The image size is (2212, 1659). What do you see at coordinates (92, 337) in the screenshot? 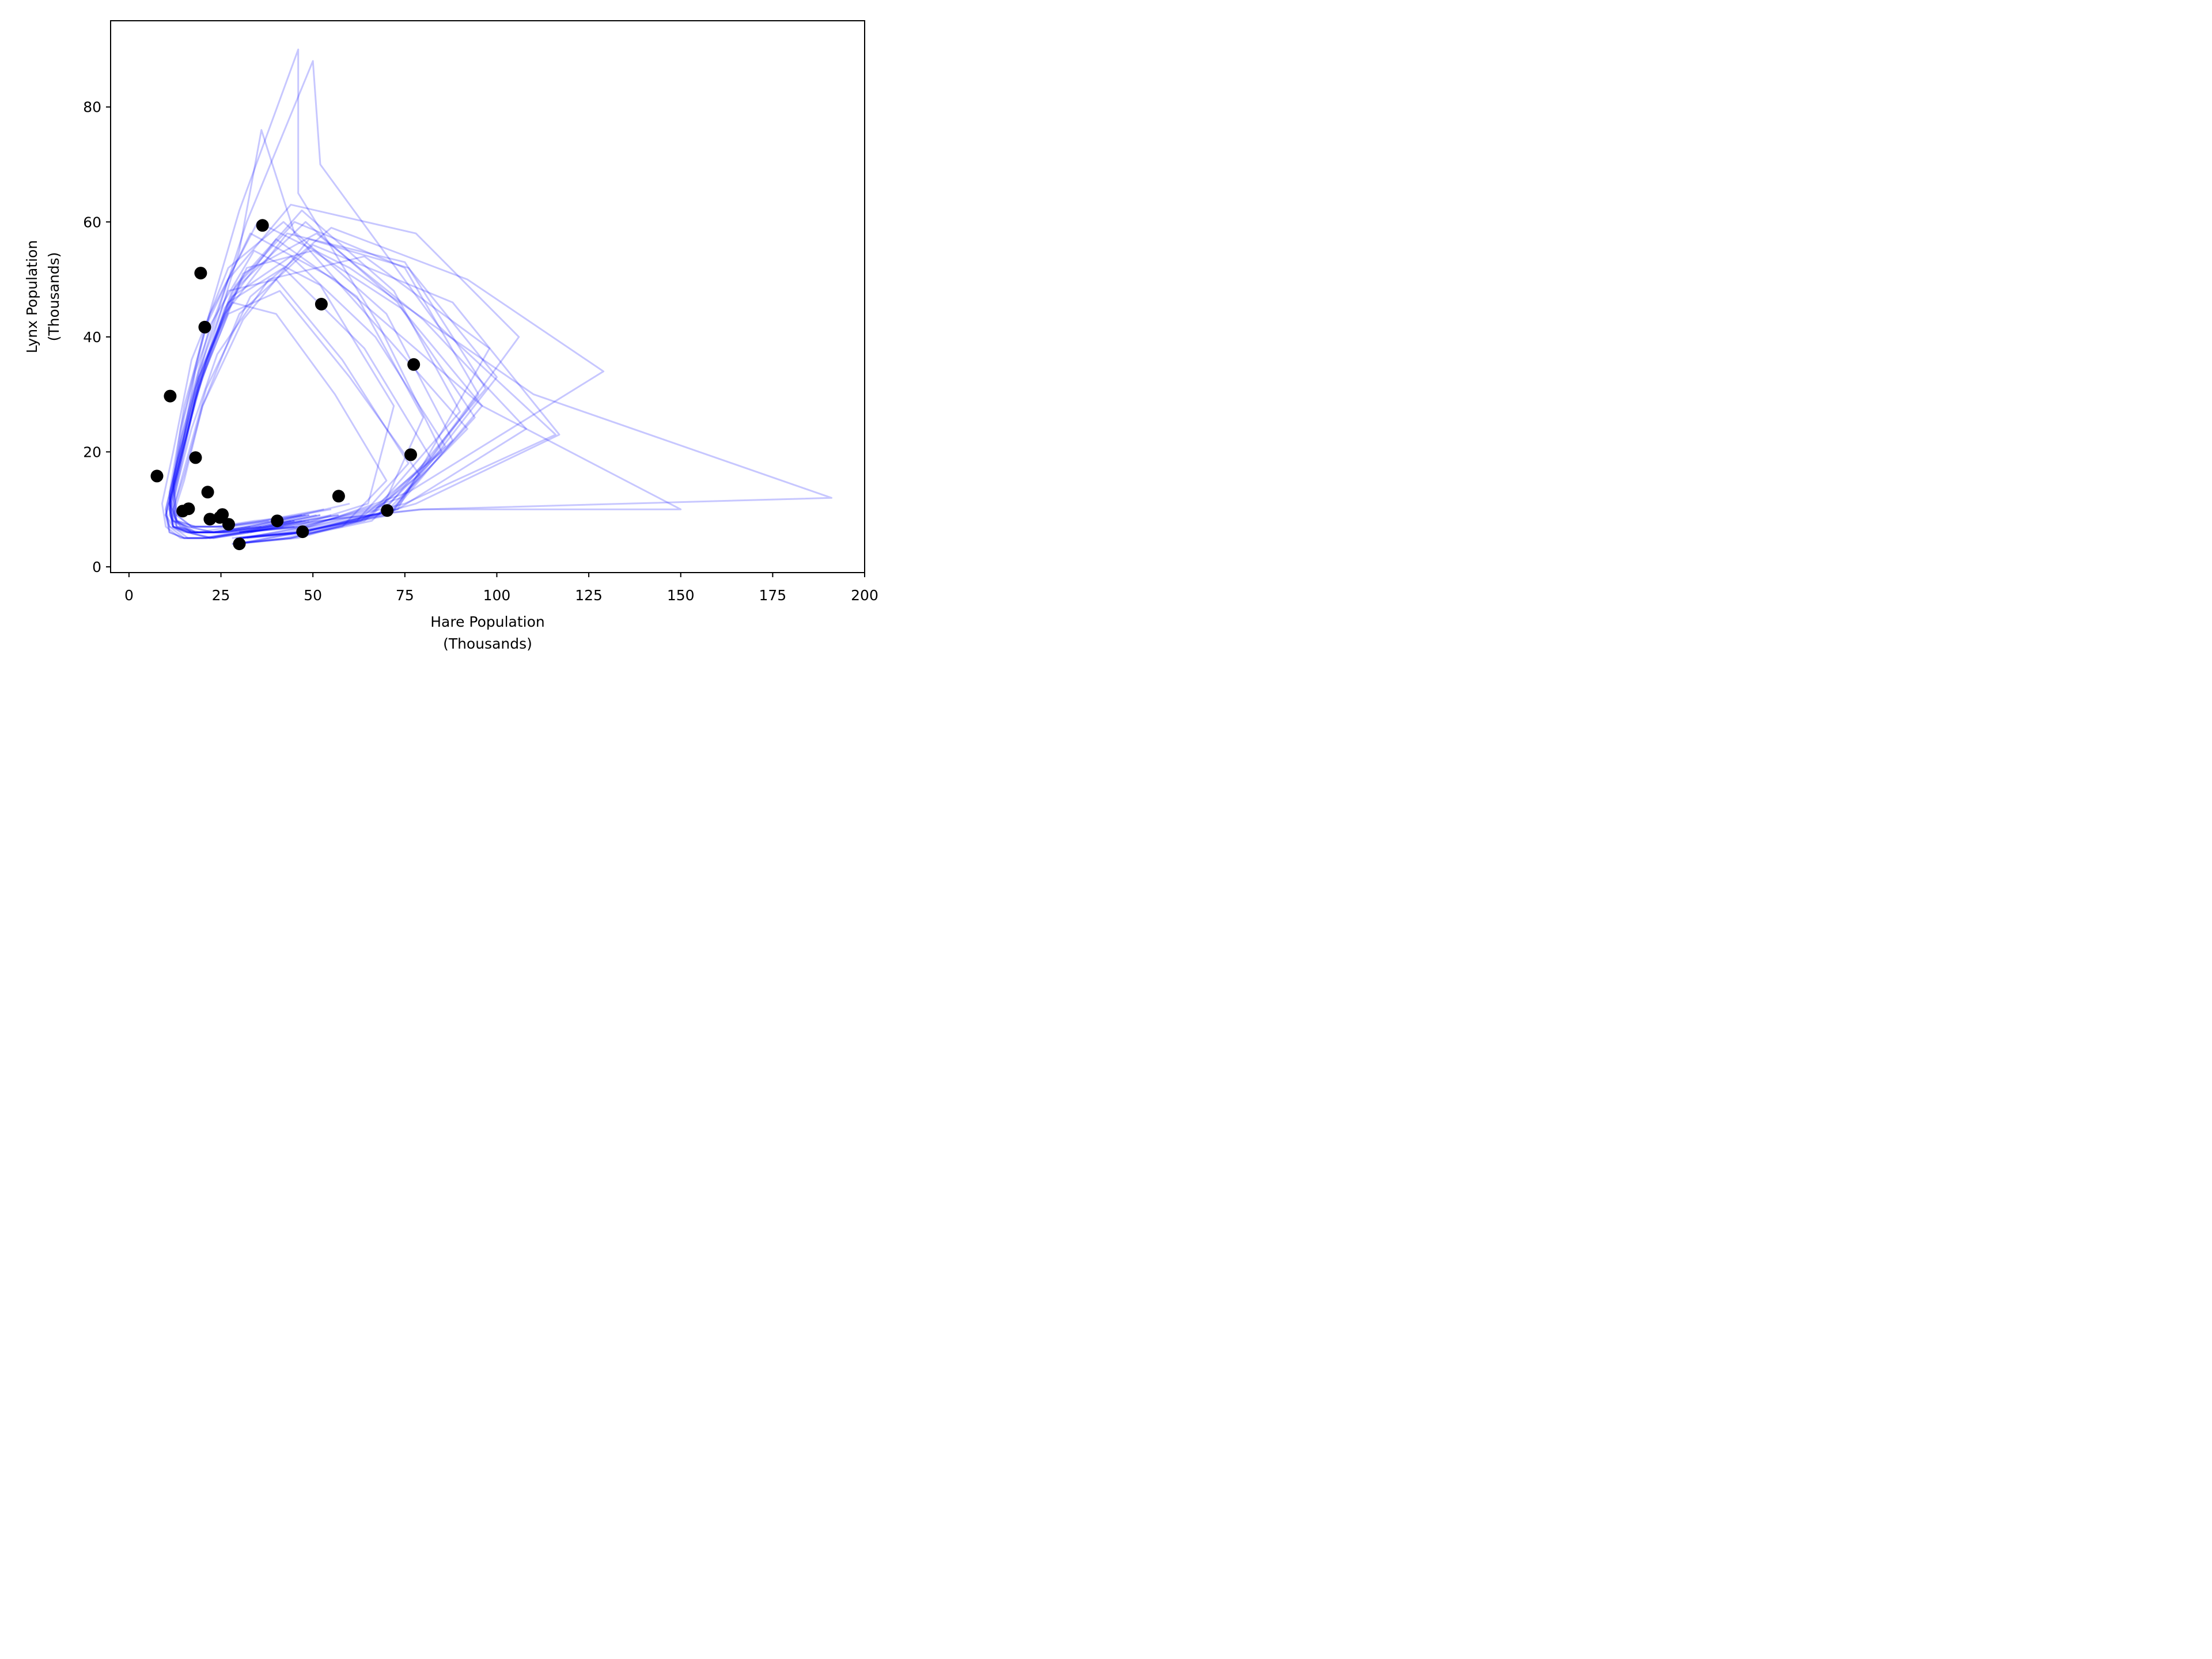
I see `y-tick-label: 40` at bounding box center [92, 337].